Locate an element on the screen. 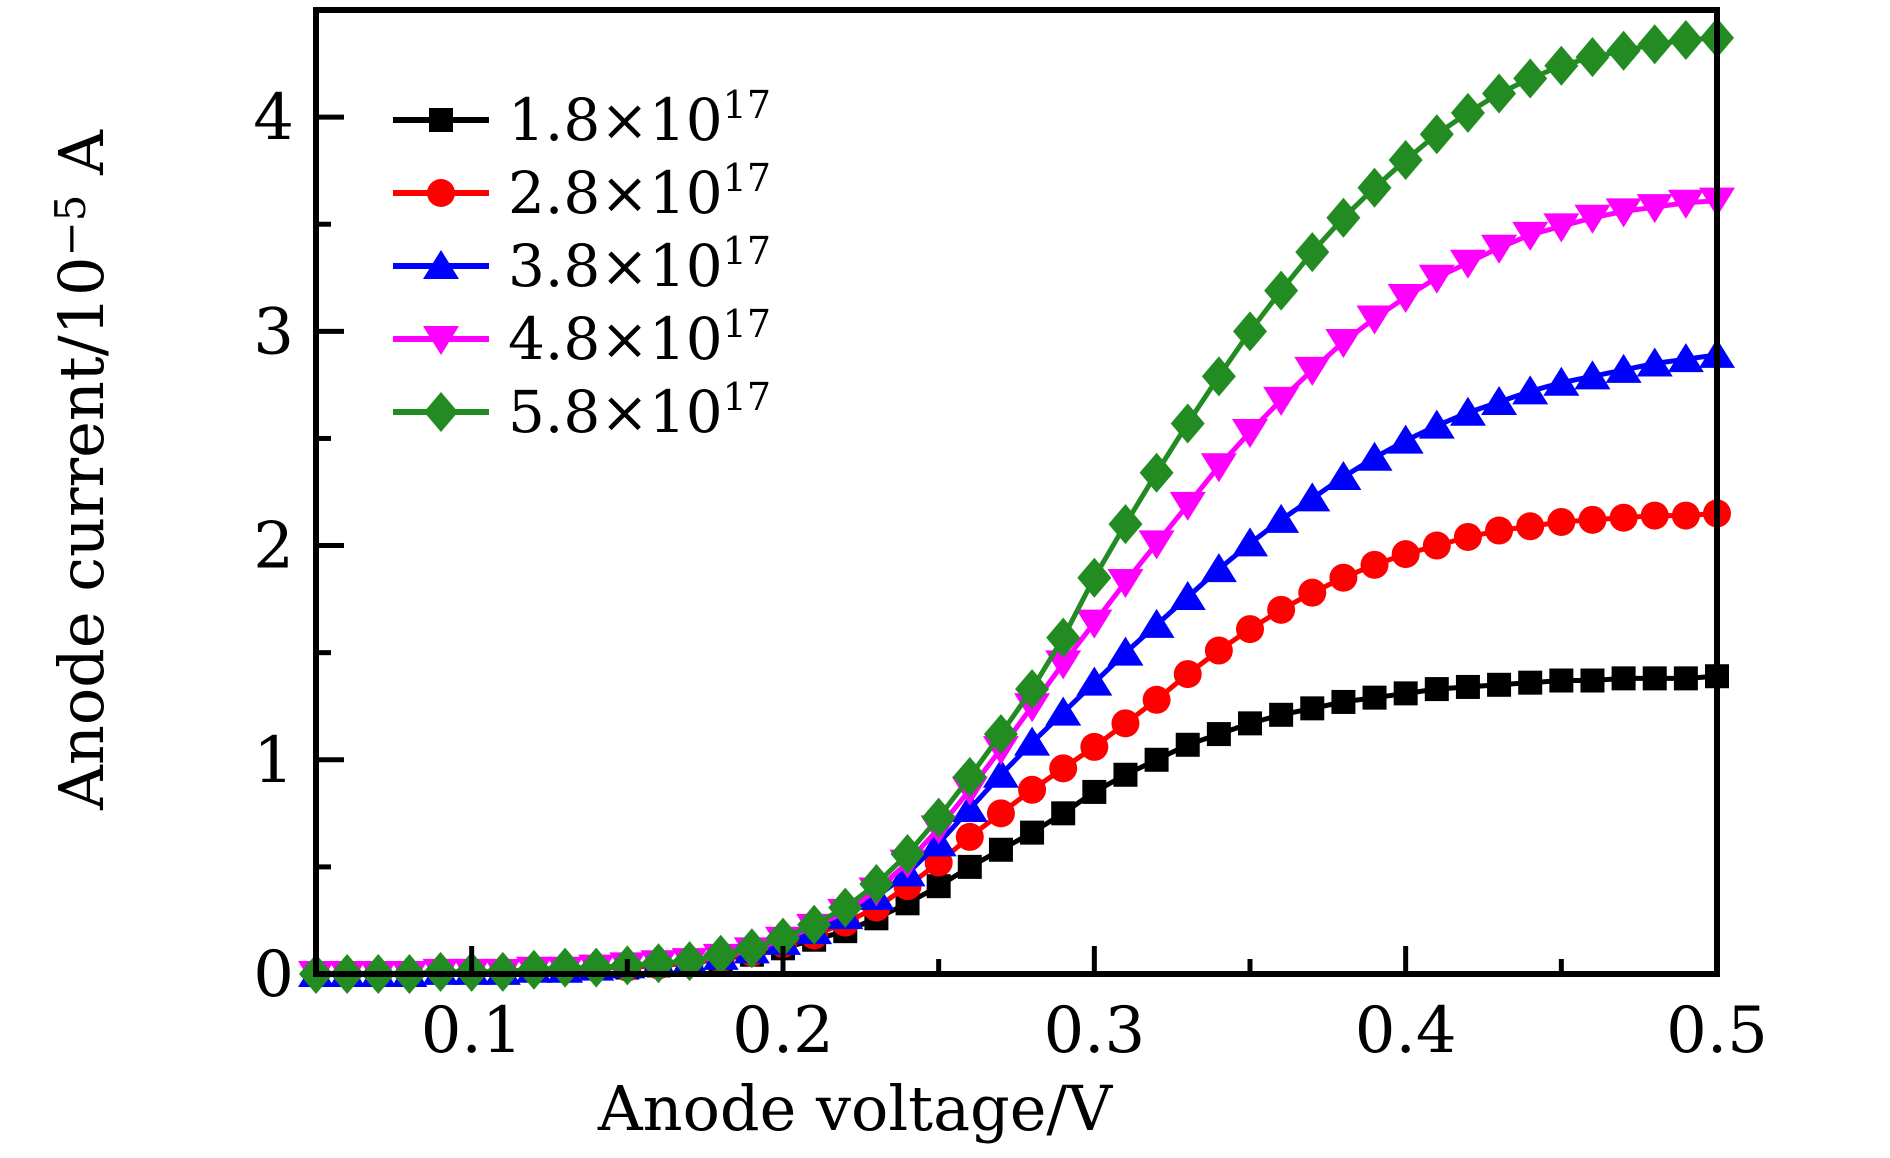 The height and width of the screenshot is (1158, 1890). legend-entry-3.8e17: 3.8×1017 is located at coordinates (582, 264).